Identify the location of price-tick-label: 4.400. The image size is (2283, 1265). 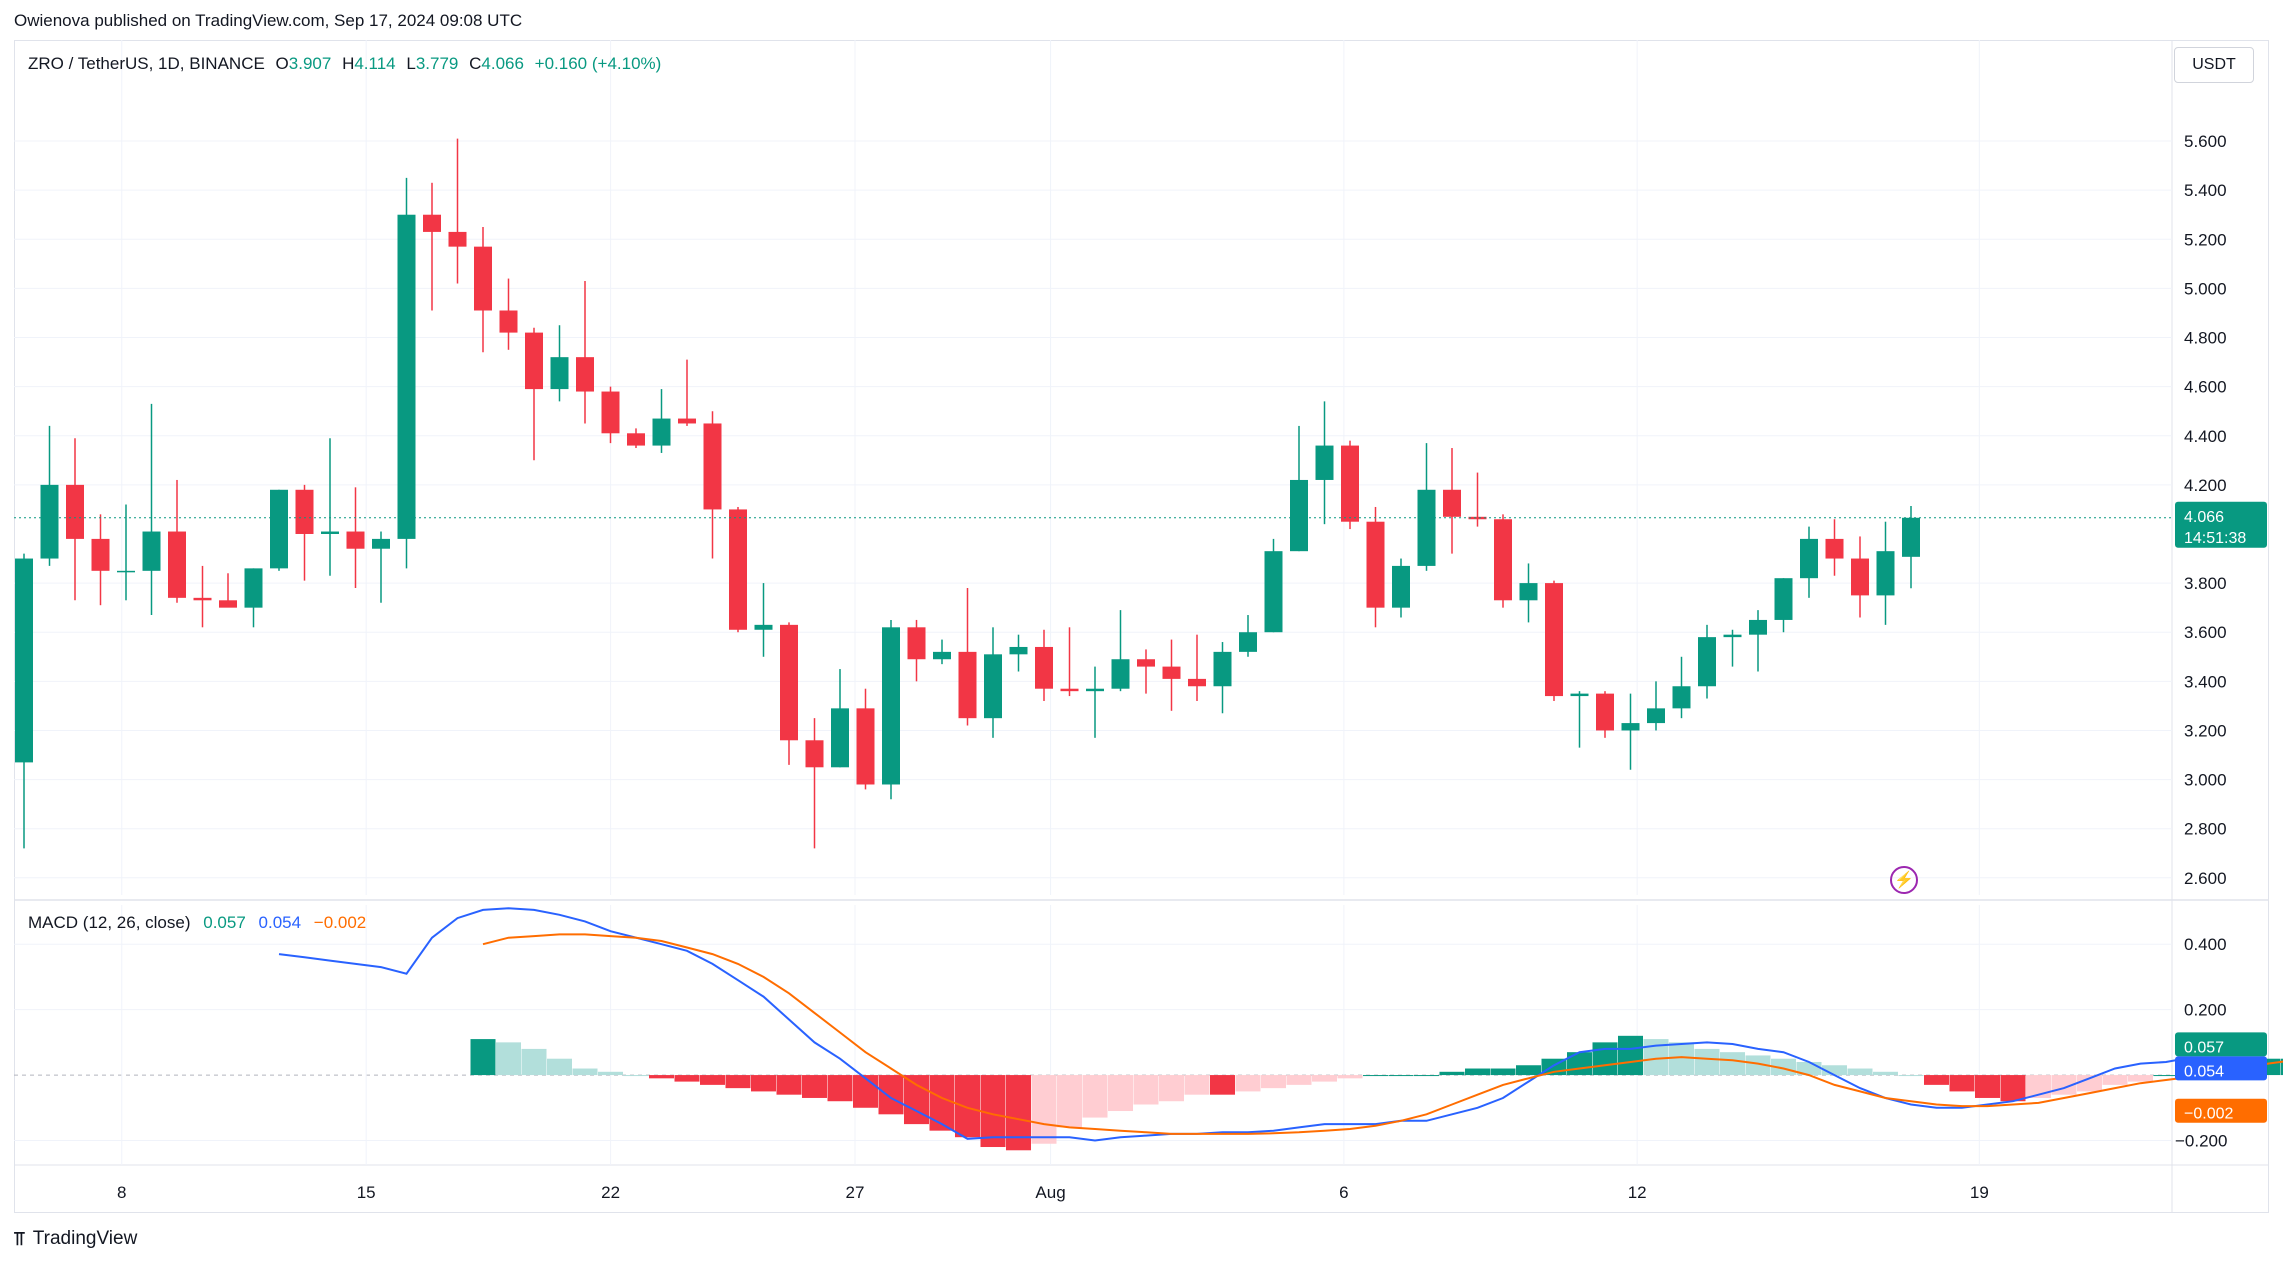
(2205, 436).